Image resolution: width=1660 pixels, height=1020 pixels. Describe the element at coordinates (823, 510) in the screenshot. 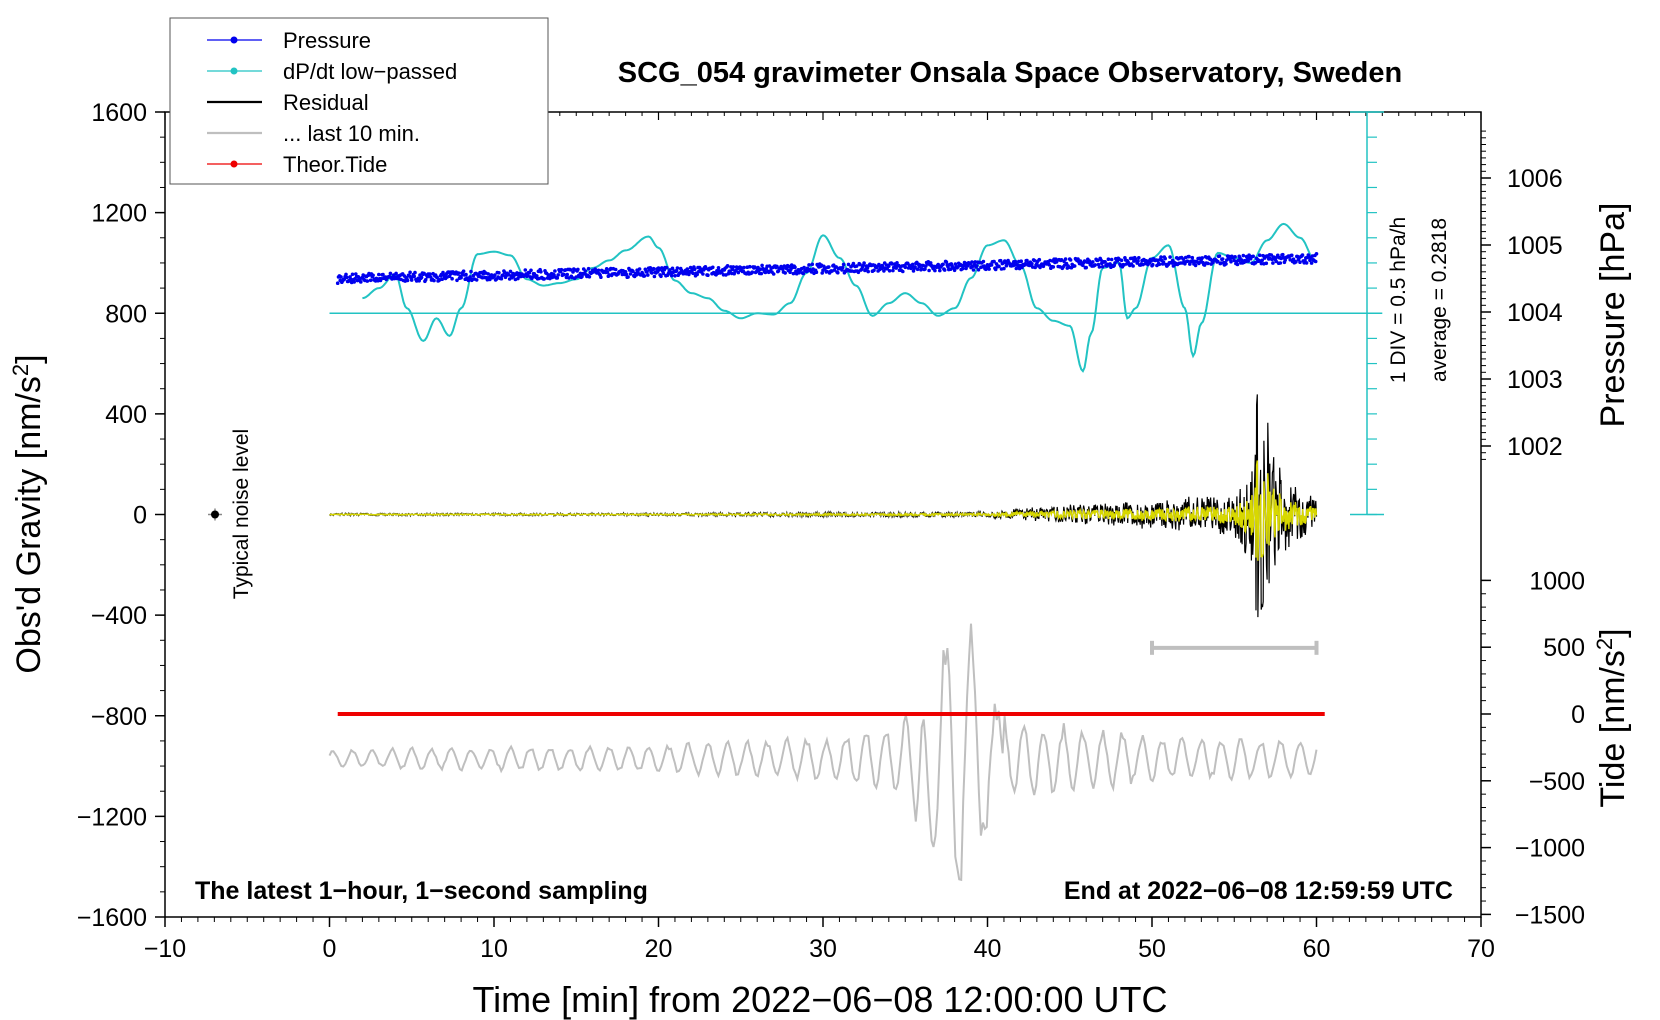

I see `residual-filtered-line` at that location.